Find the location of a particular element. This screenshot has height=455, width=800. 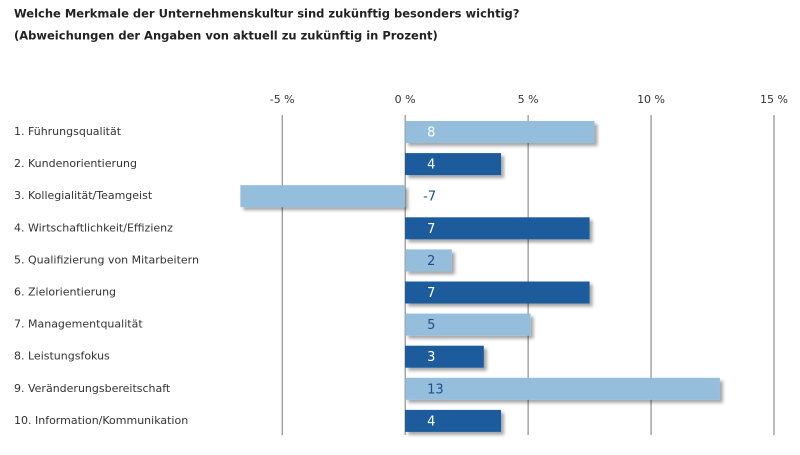

category-label: 4. Wirtschaftlichkeit/Effizienz is located at coordinates (93, 227).